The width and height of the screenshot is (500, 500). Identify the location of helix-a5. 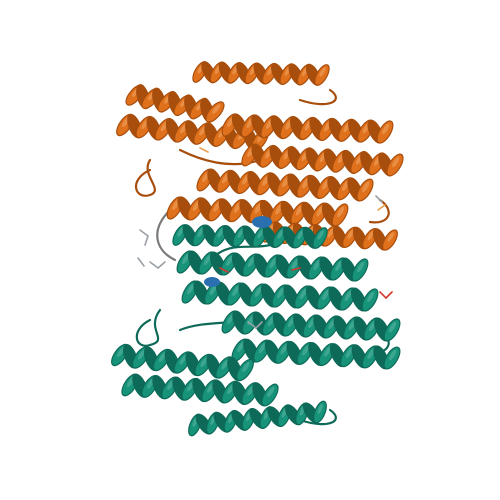
(322, 160).